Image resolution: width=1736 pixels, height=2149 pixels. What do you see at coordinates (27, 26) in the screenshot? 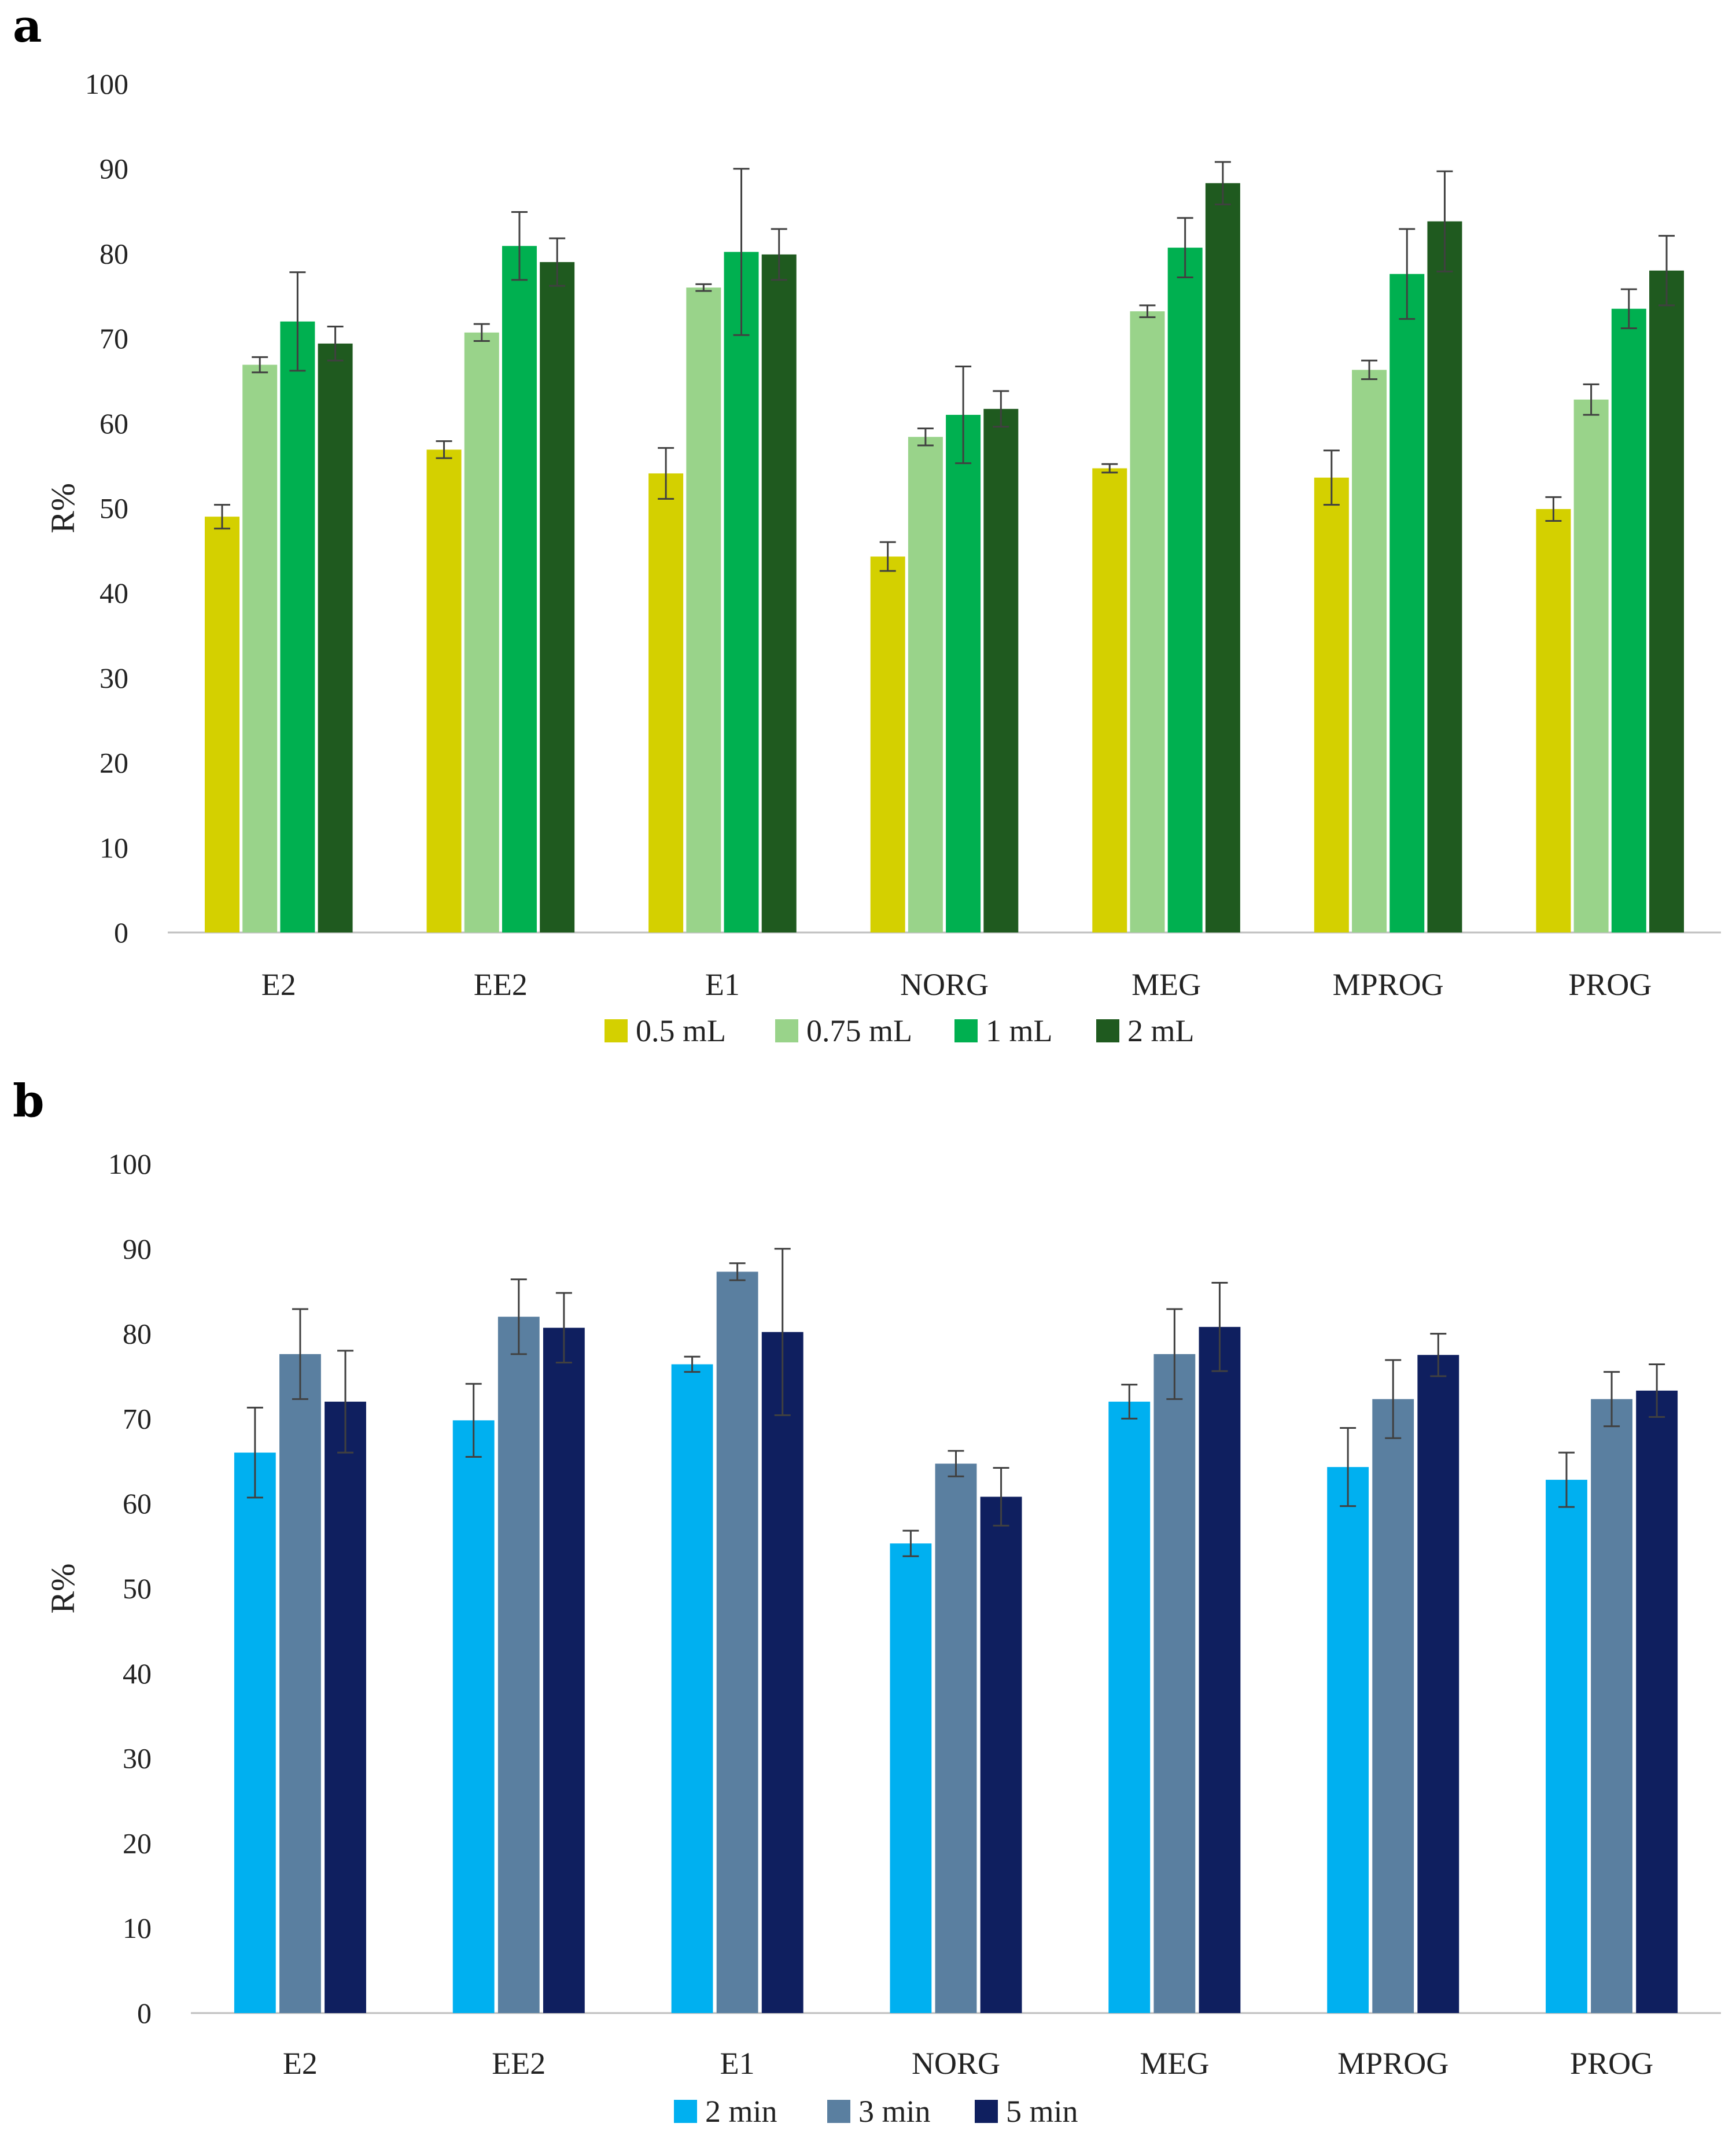
I see `panel-label: a` at bounding box center [27, 26].